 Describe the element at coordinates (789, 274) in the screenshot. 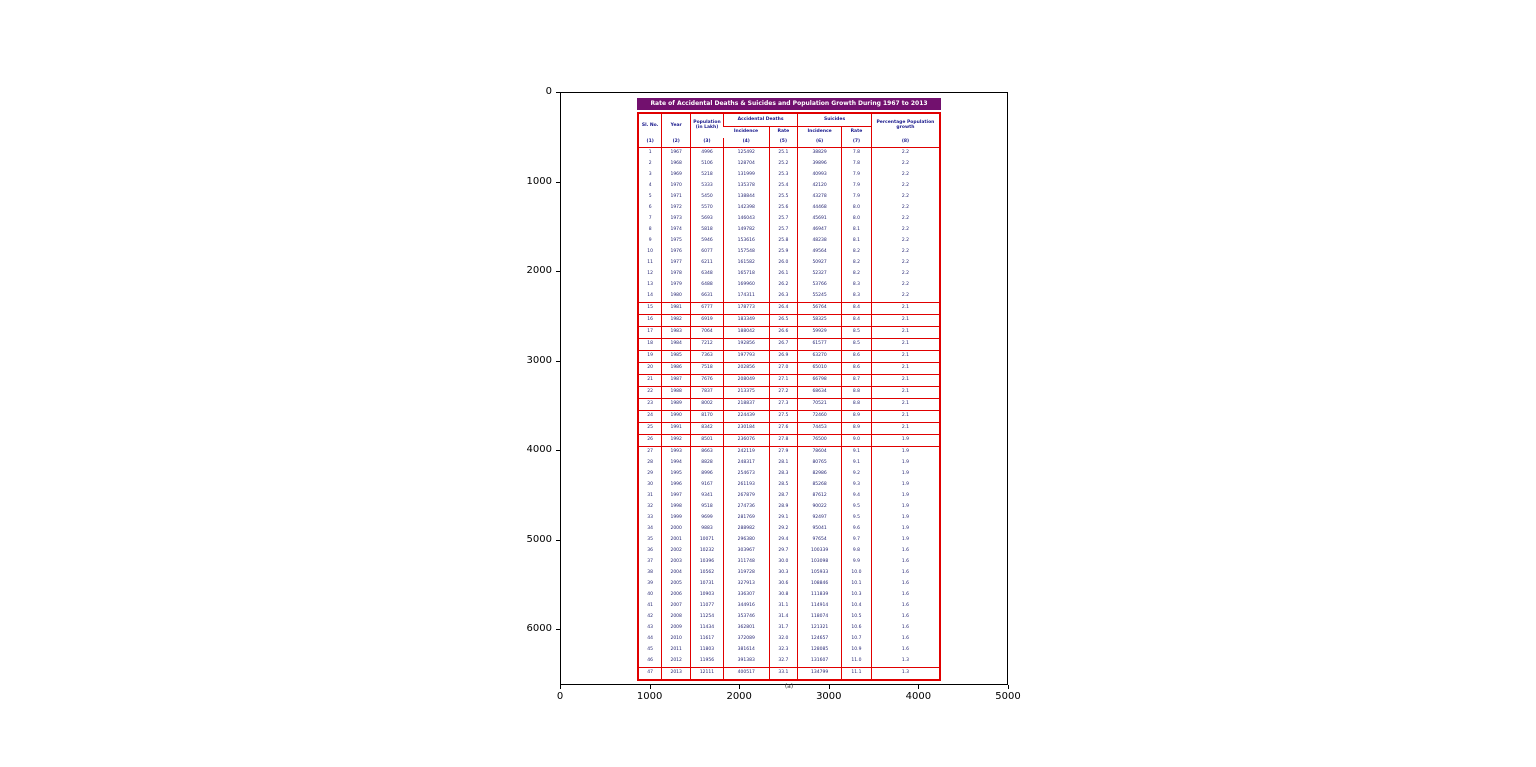

I see `table-row: 12 1978 6348 165718 26.1 52327 8.2 2.2` at that location.